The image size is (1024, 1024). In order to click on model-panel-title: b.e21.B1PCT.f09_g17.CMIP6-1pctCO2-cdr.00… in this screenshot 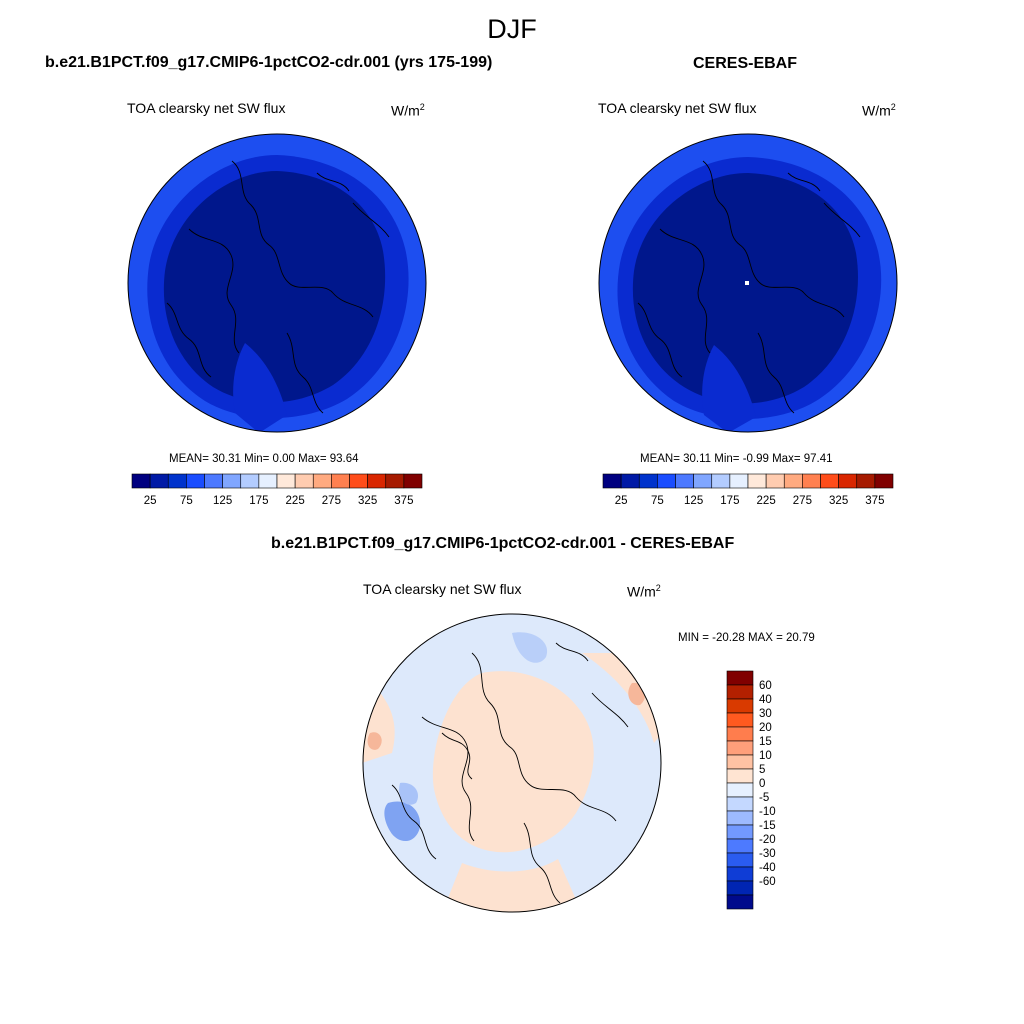, I will do `click(269, 62)`.